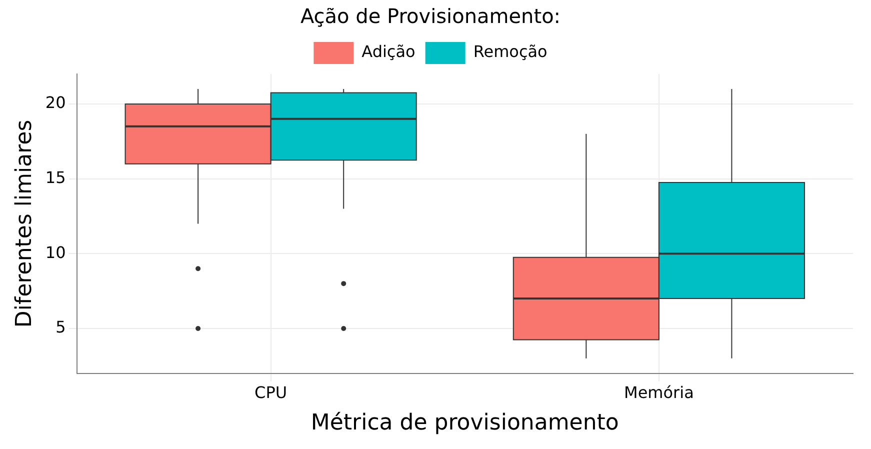 This screenshot has height=449, width=871. What do you see at coordinates (430, 16) in the screenshot?
I see `legend-title: Ação de Provisionamento:` at bounding box center [430, 16].